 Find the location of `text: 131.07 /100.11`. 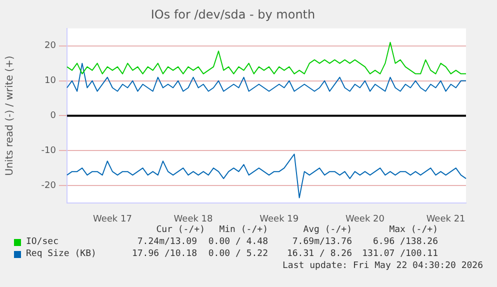

text: 131.07 /100.11 is located at coordinates (400, 254).